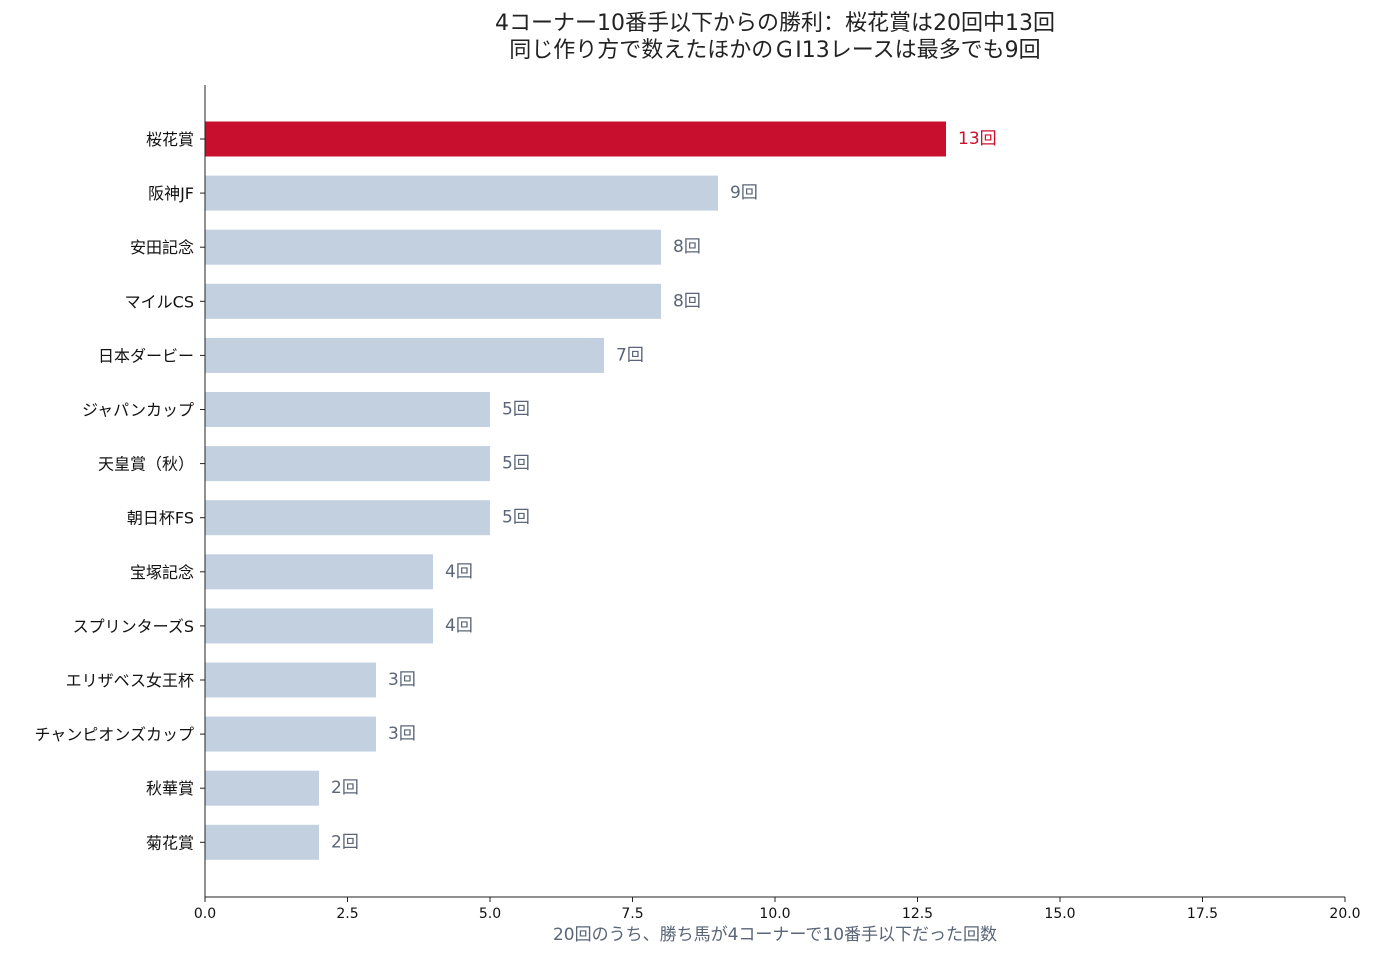 The image size is (1376, 960). What do you see at coordinates (171, 193) in the screenshot?
I see `y-label-1: 阪神JF` at bounding box center [171, 193].